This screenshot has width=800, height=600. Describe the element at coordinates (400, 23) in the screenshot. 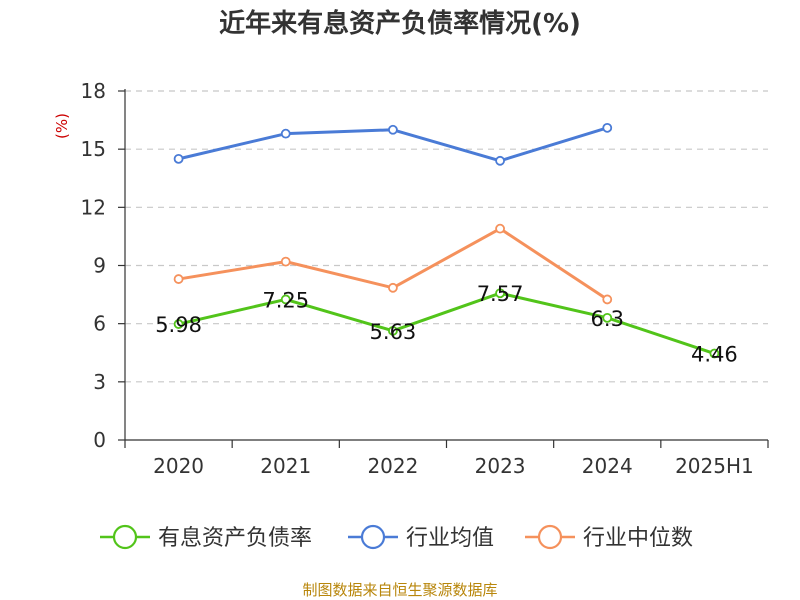

I see `chart-title: 近年来有息资产负债率情况(%)` at that location.